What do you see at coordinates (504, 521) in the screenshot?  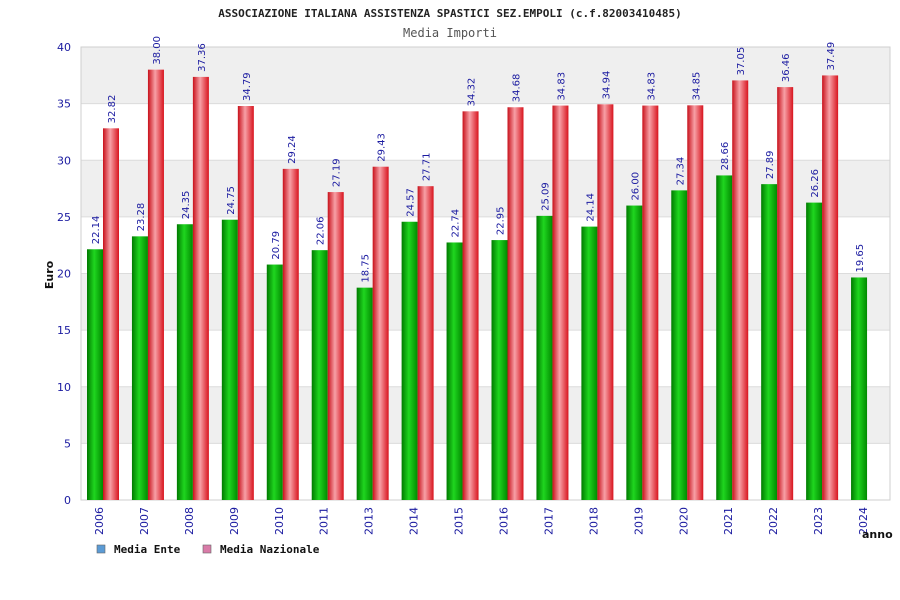 I see `x-tick-label: 2016` at bounding box center [504, 521].